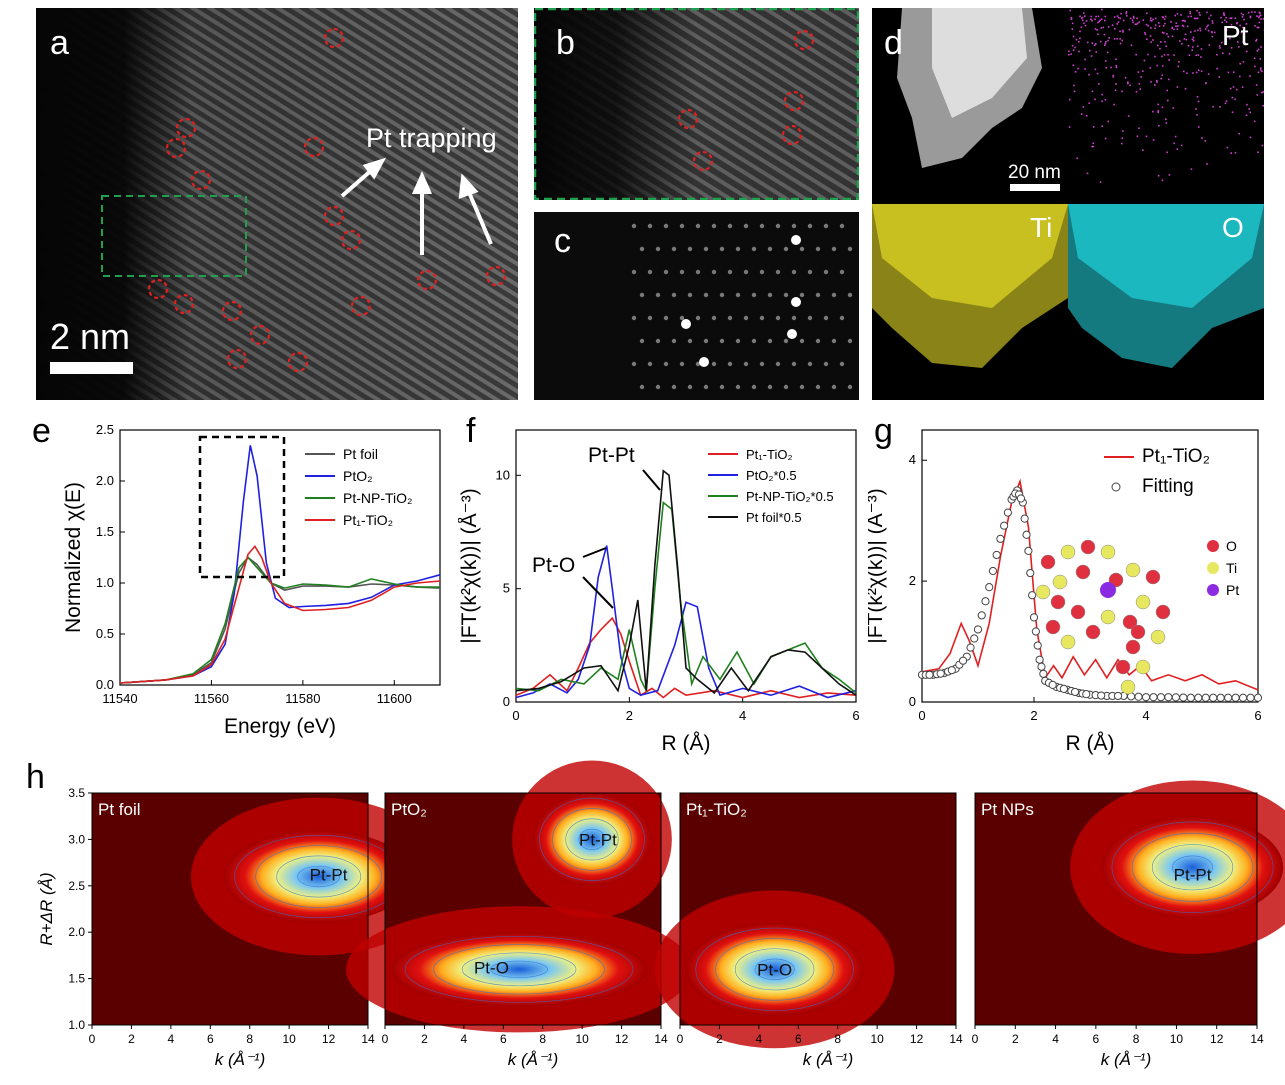 The width and height of the screenshot is (1285, 1085). I want to click on legend-label: Pt foil, so click(360, 454).